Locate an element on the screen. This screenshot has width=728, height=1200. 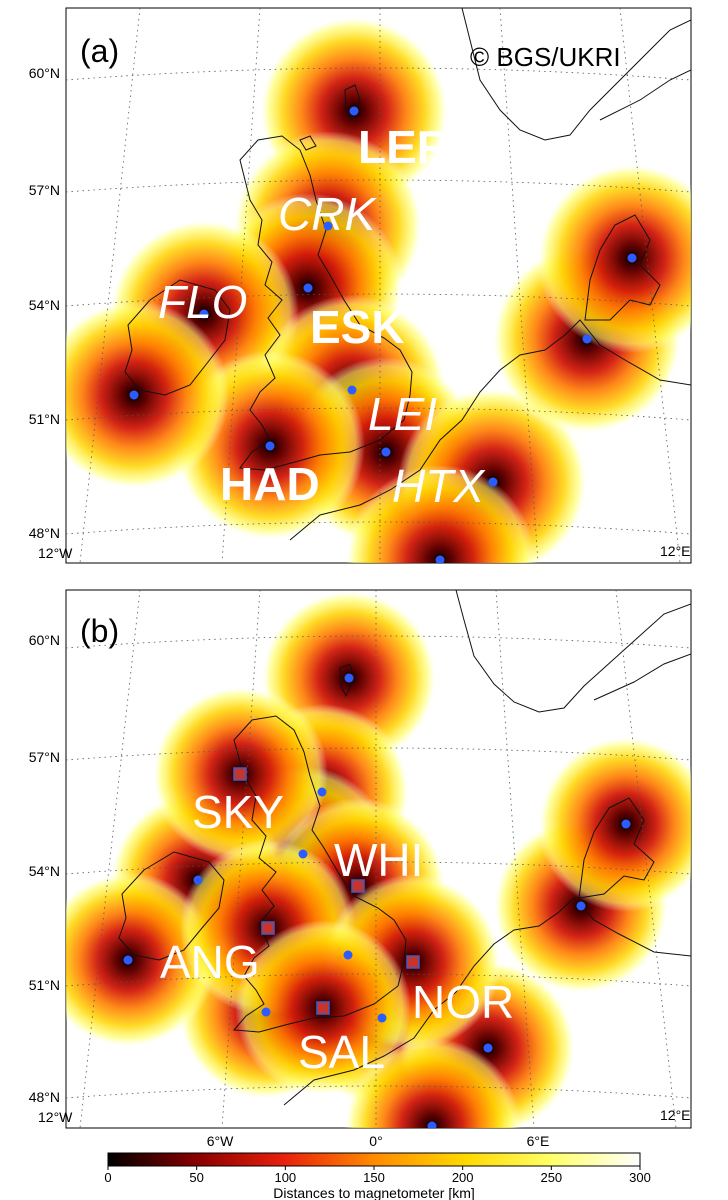
lat-labels-a: 60°N 57°N 54°N 51°N 48°N is located at coordinates (44, 303).